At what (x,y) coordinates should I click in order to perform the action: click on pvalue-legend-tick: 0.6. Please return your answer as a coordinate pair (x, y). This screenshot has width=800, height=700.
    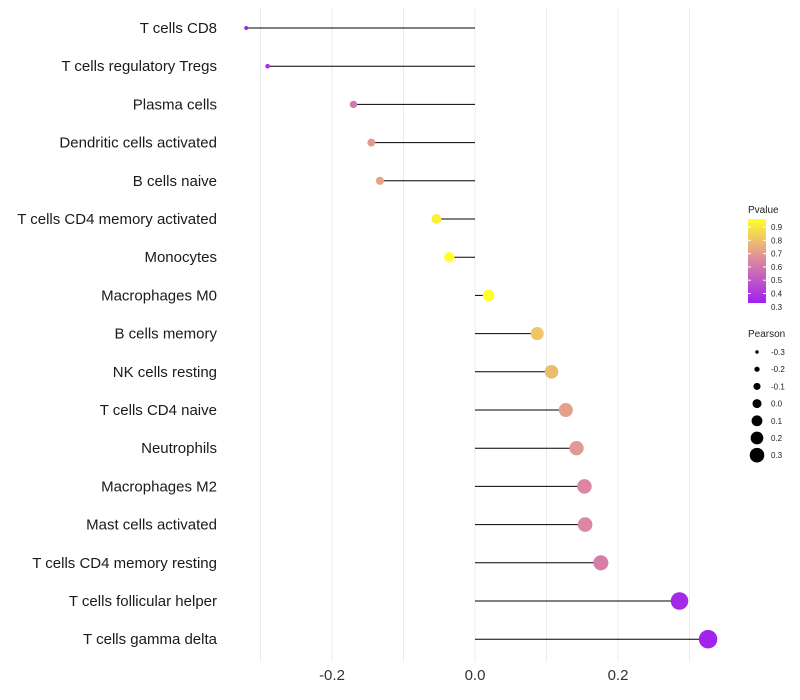
    Looking at the image, I should click on (777, 267).